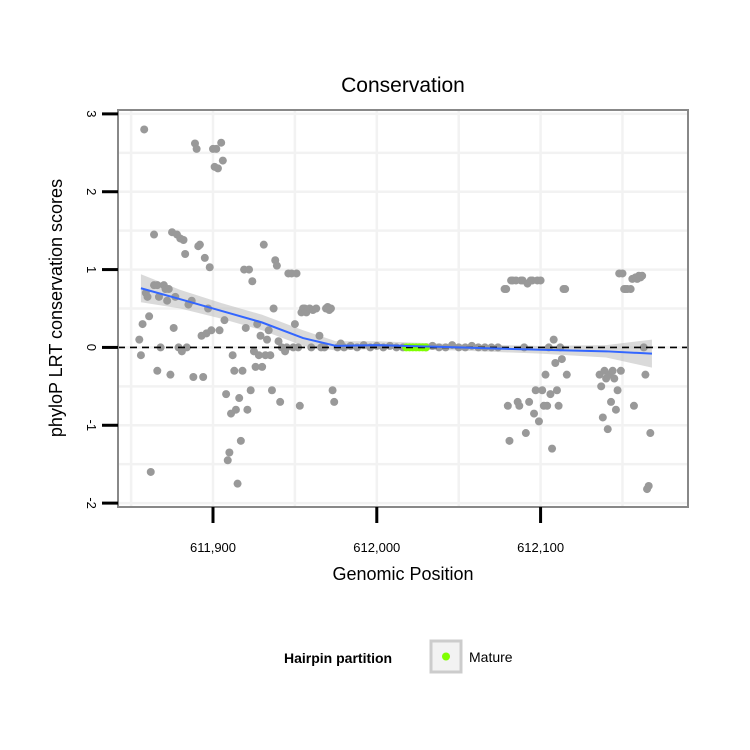 The image size is (750, 750). I want to click on y-tick-label: -1, so click(91, 425).